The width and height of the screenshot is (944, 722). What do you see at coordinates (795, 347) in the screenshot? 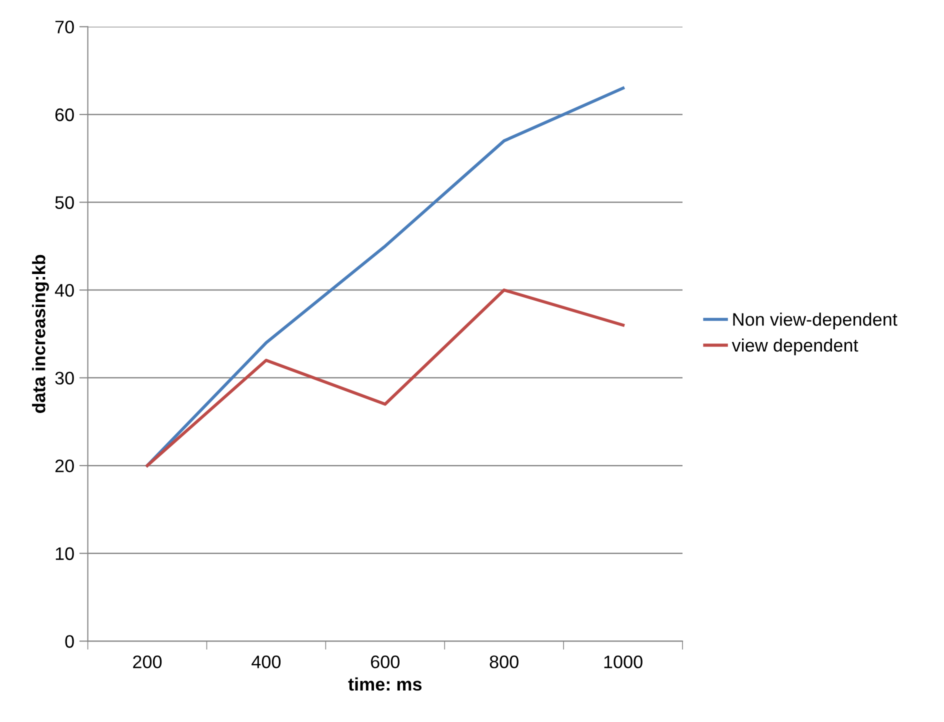
I see `legend-label: view dependent` at bounding box center [795, 347].